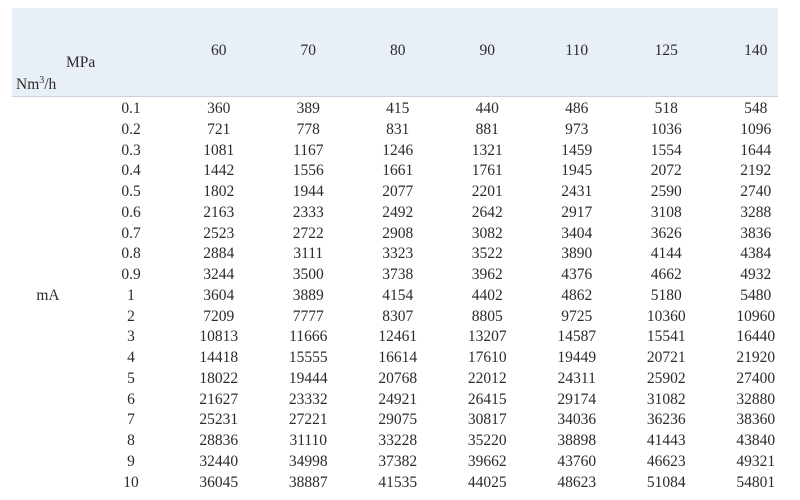 Image resolution: width=800 pixels, height=500 pixels. I want to click on table-cell: 1442, so click(219, 171).